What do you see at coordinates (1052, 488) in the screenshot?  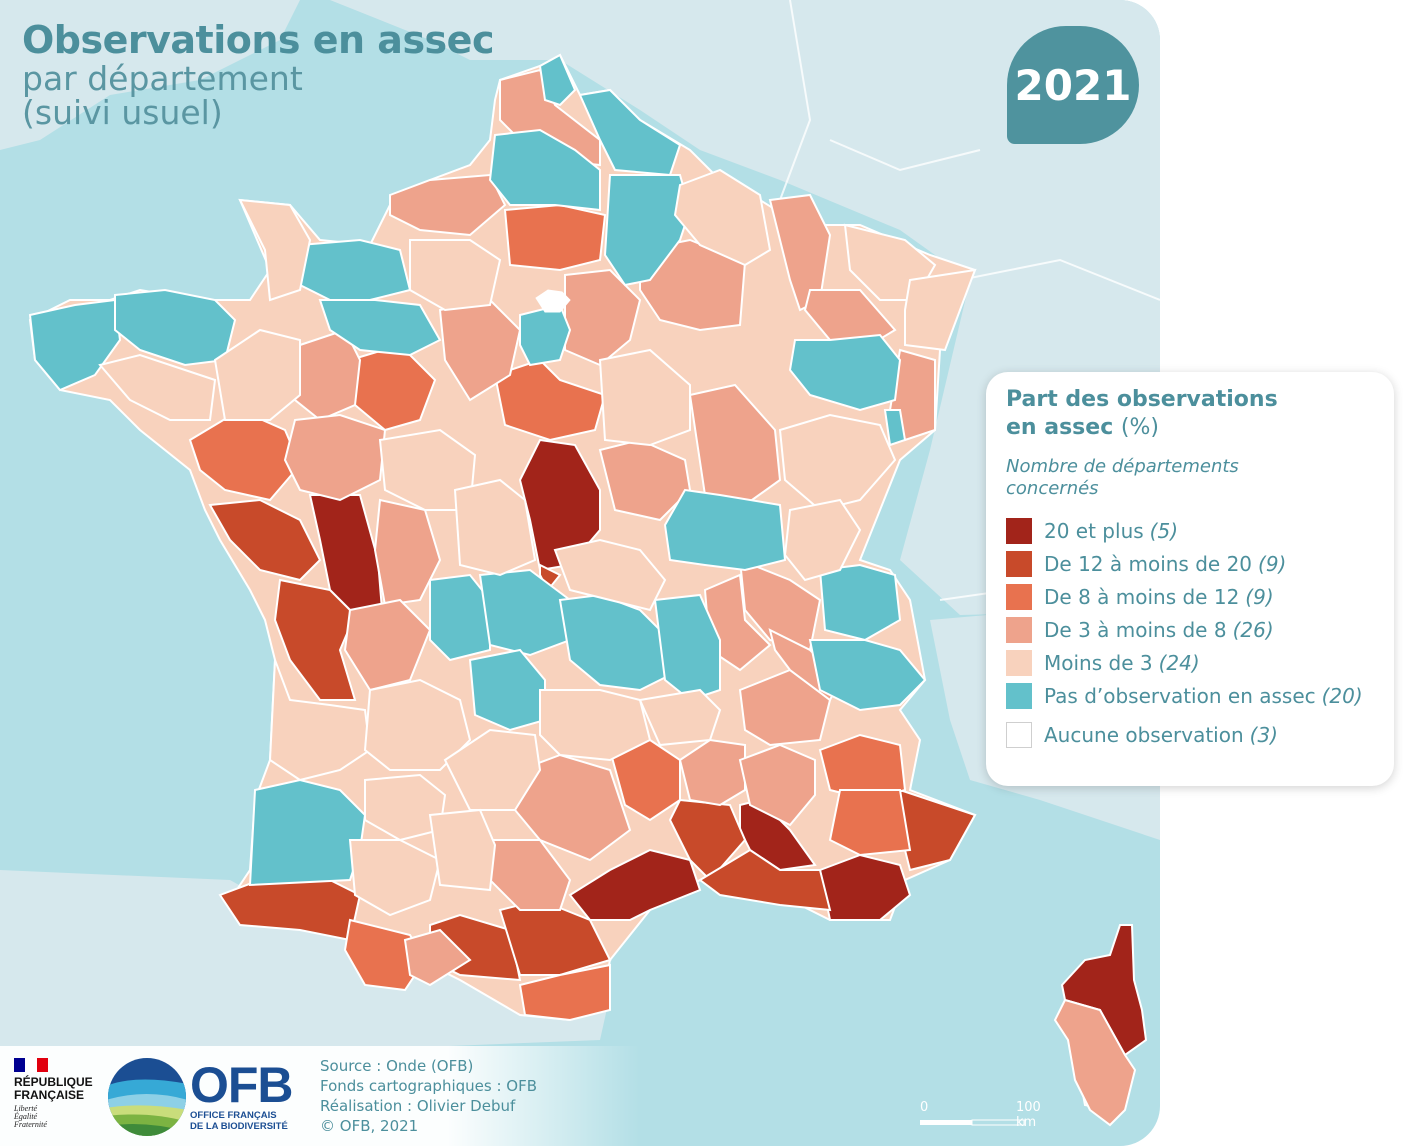 I see `legend-subtitle-line2: concernés` at bounding box center [1052, 488].